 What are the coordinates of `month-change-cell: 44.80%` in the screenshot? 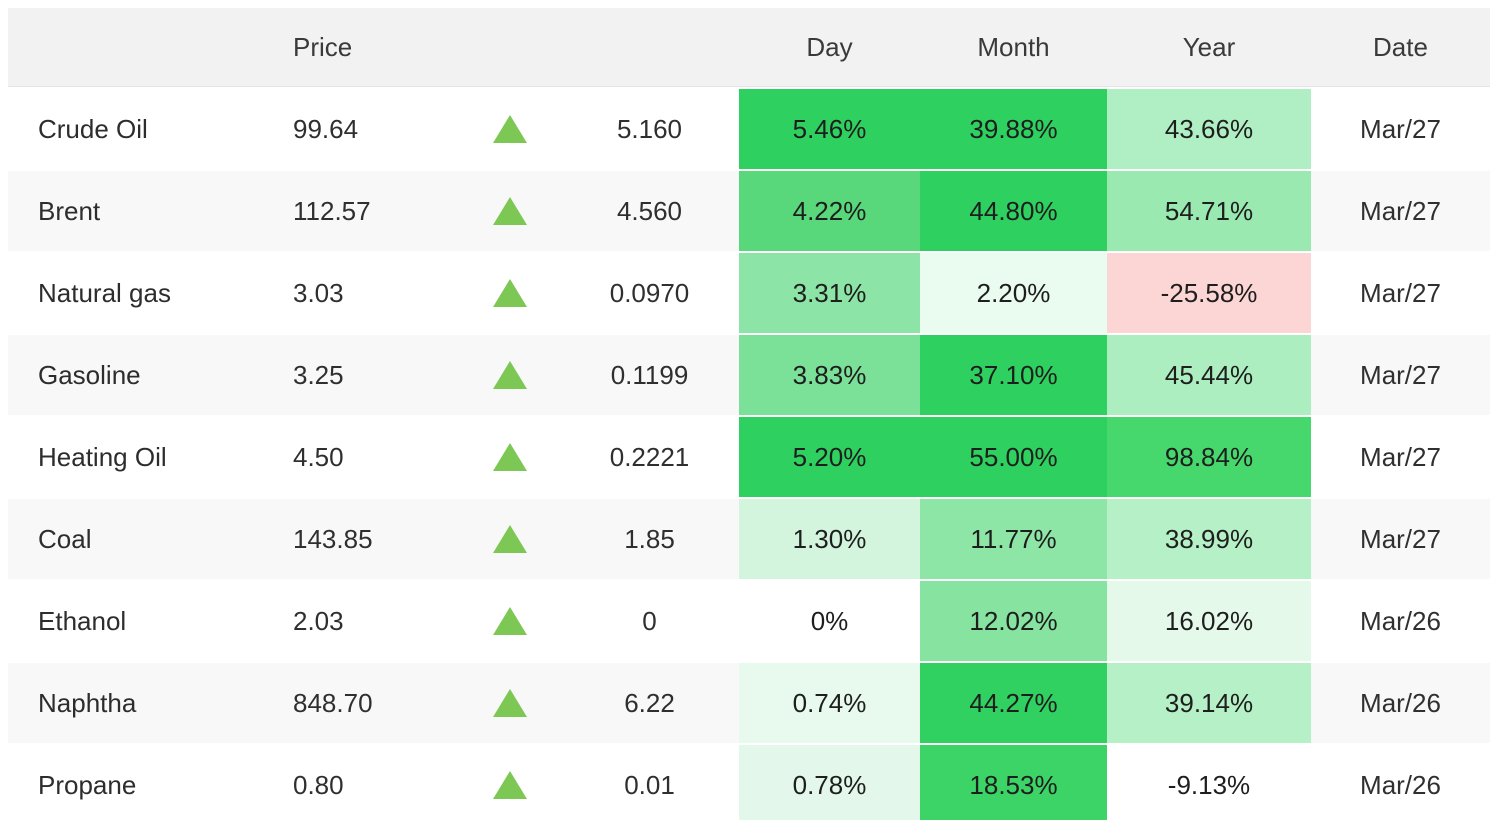 It's located at (1013, 211).